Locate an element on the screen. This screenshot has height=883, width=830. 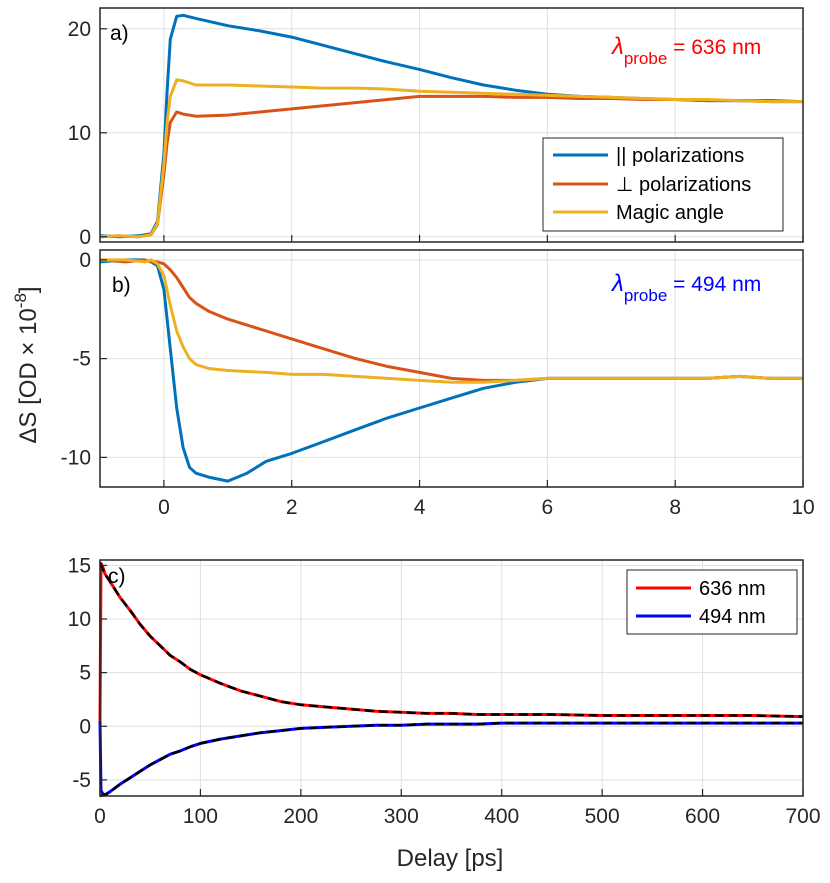
panel-b-ytick-label-0: -10 is located at coordinates (76, 457).